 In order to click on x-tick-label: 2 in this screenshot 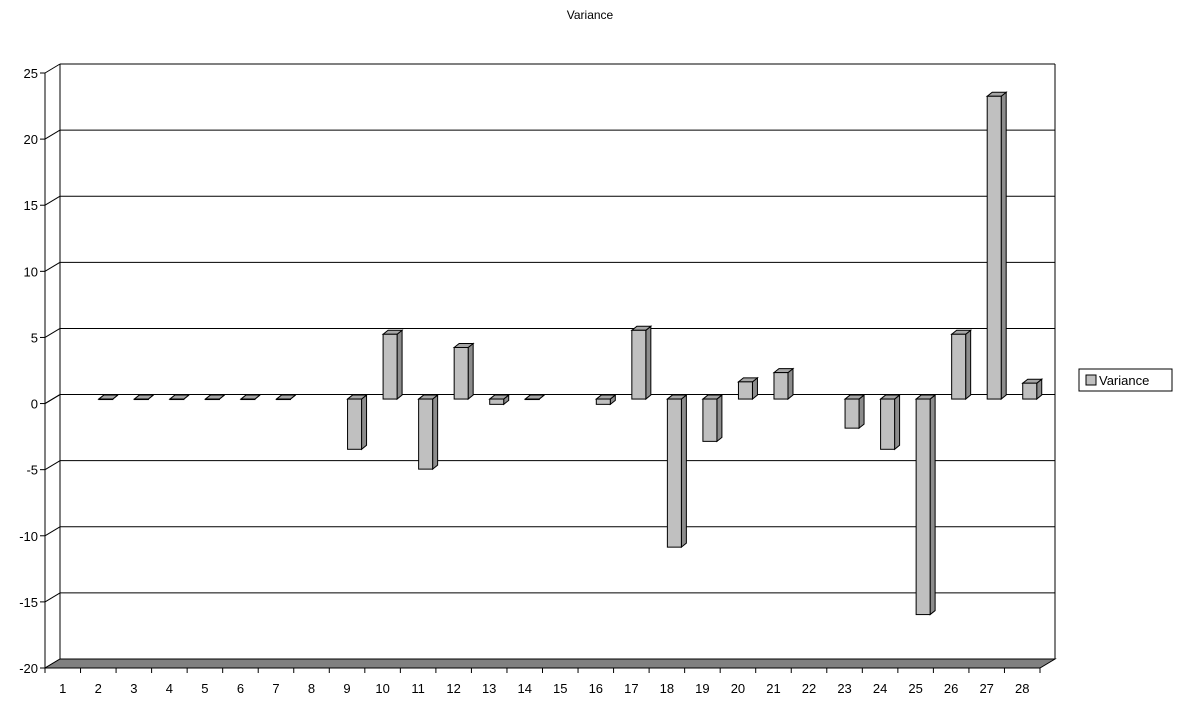, I will do `click(98, 688)`.